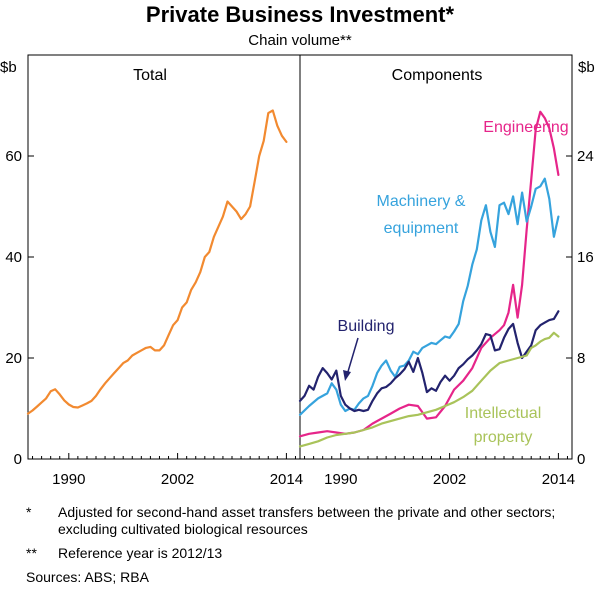 The width and height of the screenshot is (600, 590). What do you see at coordinates (525, 127) in the screenshot?
I see `engineering-label: Engineering` at bounding box center [525, 127].